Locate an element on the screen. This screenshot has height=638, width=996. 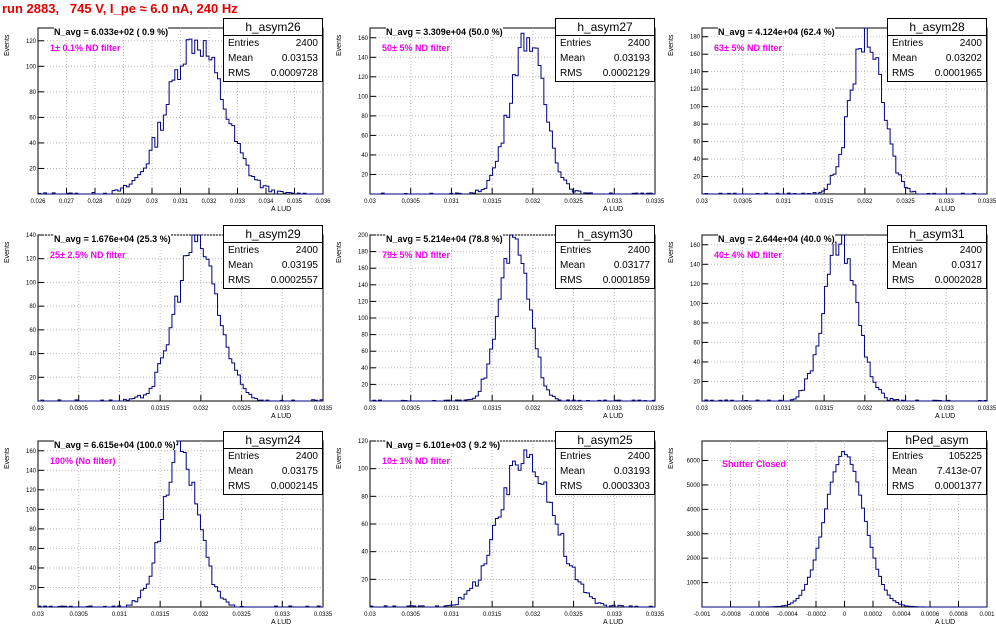
y-tick-label: 4000 is located at coordinates (694, 510).